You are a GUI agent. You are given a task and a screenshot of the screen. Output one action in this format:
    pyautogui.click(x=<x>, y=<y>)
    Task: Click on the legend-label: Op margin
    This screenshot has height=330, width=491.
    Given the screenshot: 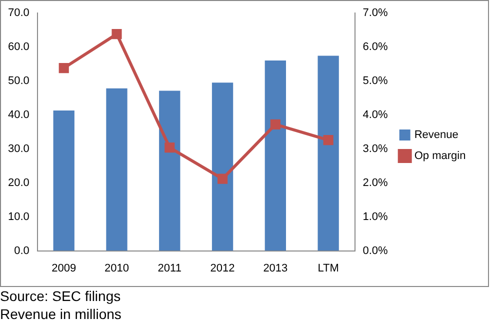 What is the action you would take?
    pyautogui.click(x=440, y=156)
    